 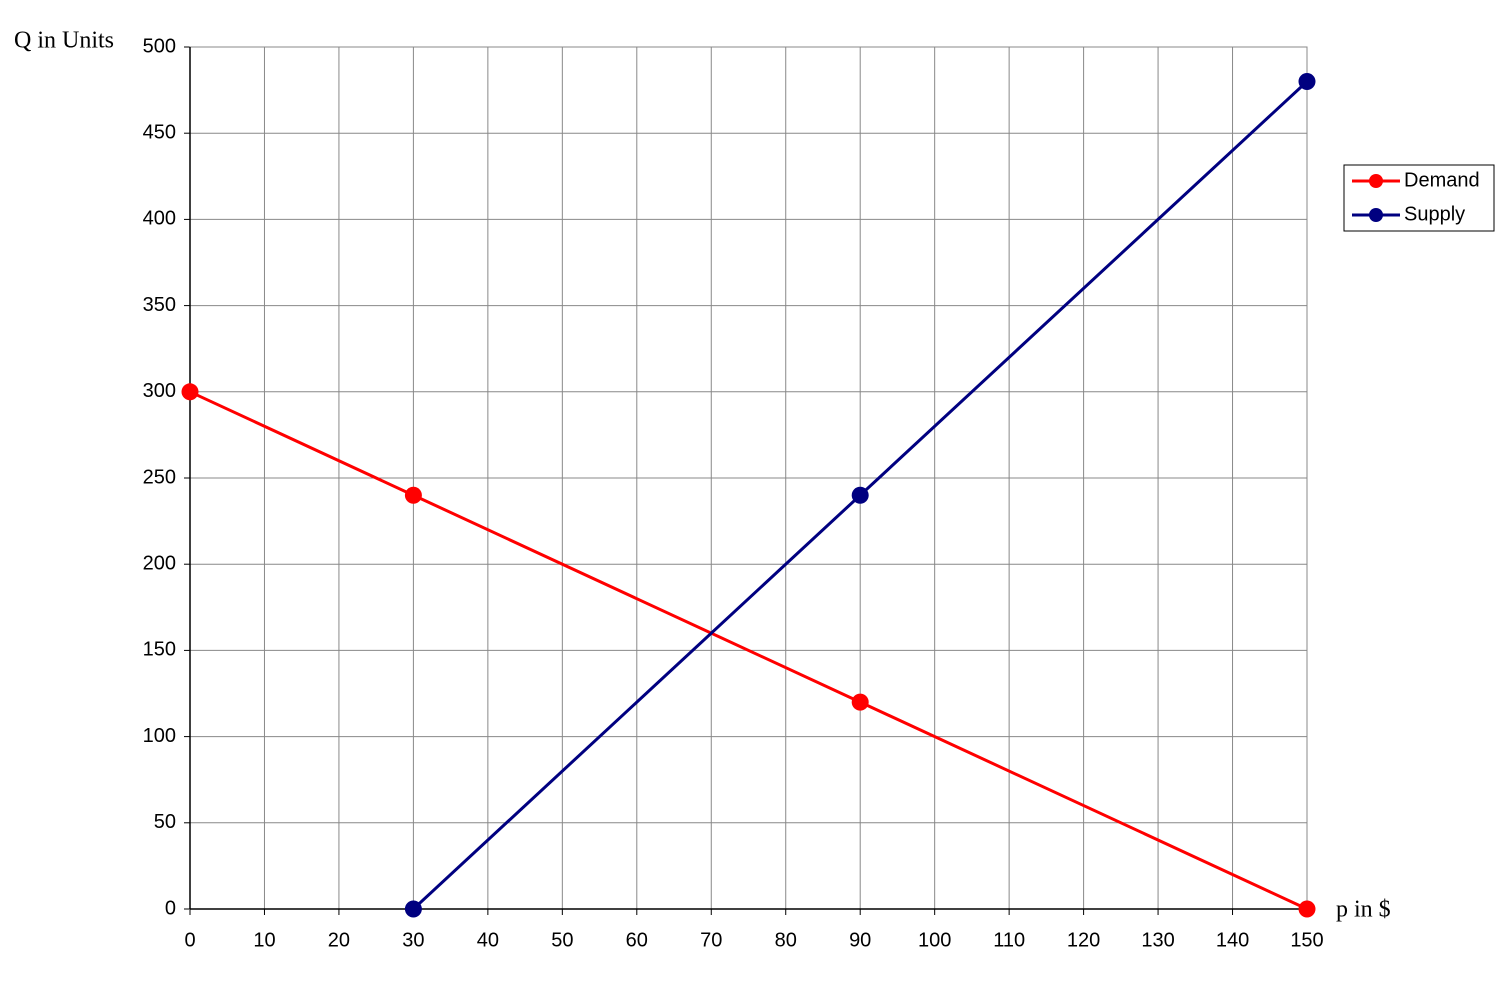 I want to click on x-tick-label: 40, so click(x=488, y=940).